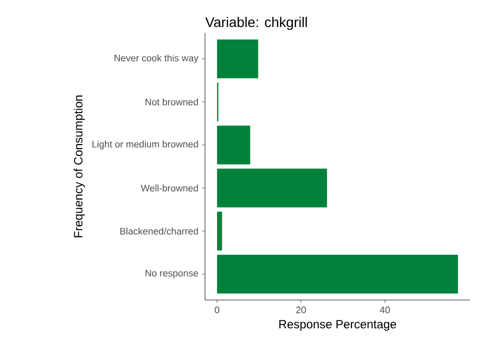 The height and width of the screenshot is (360, 480). What do you see at coordinates (385, 310) in the screenshot?
I see `x-tick-label: 40` at bounding box center [385, 310].